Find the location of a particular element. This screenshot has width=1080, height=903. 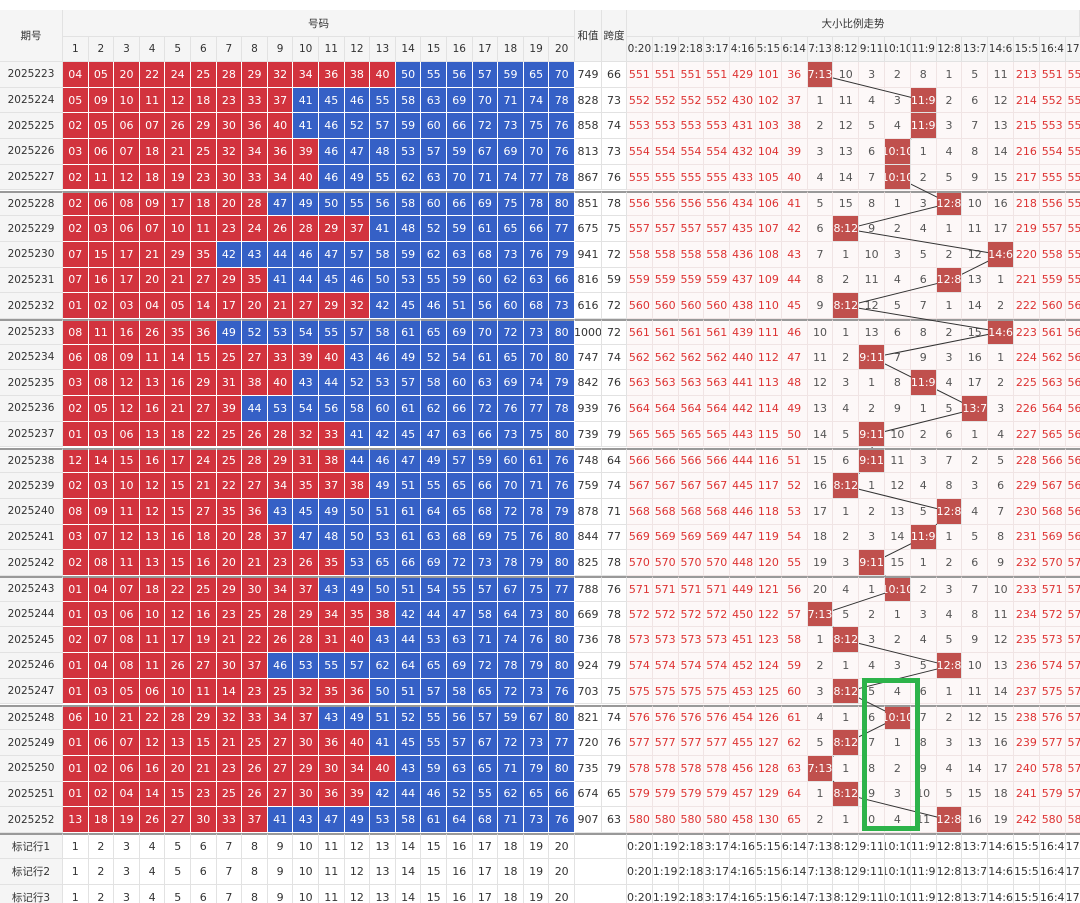

issue-cell: 2025231 is located at coordinates (31, 280).